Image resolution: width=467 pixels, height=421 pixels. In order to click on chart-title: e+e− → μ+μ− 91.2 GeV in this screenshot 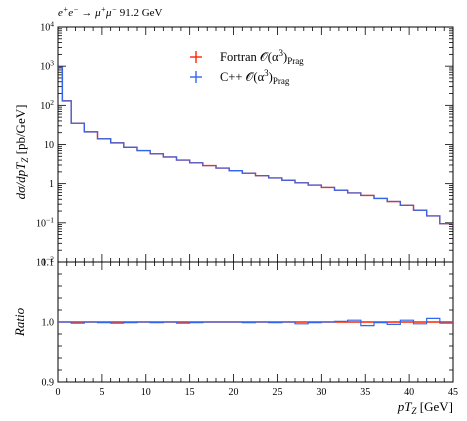, I will do `click(110, 12)`.